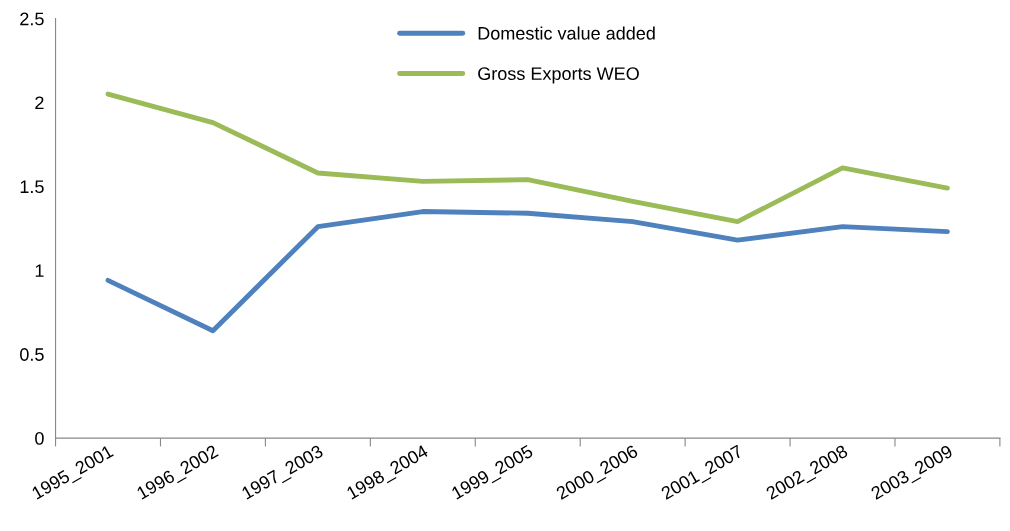 The image size is (1010, 531). What do you see at coordinates (39, 270) in the screenshot?
I see `y-tick-label: 1` at bounding box center [39, 270].